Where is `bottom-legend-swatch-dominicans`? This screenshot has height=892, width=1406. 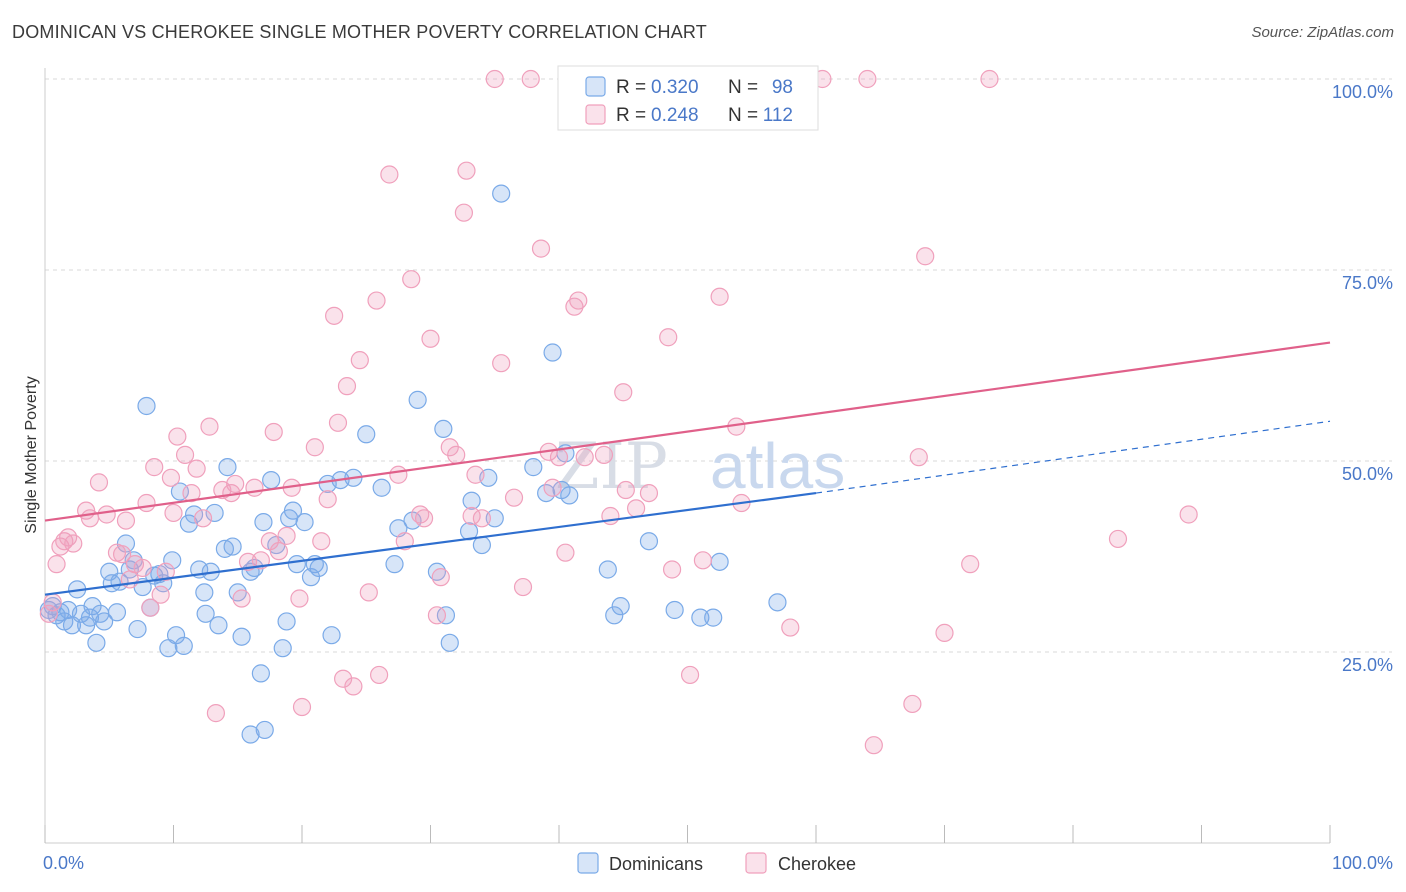
bottom-legend-swatch-dominicans is located at coordinates (588, 863).